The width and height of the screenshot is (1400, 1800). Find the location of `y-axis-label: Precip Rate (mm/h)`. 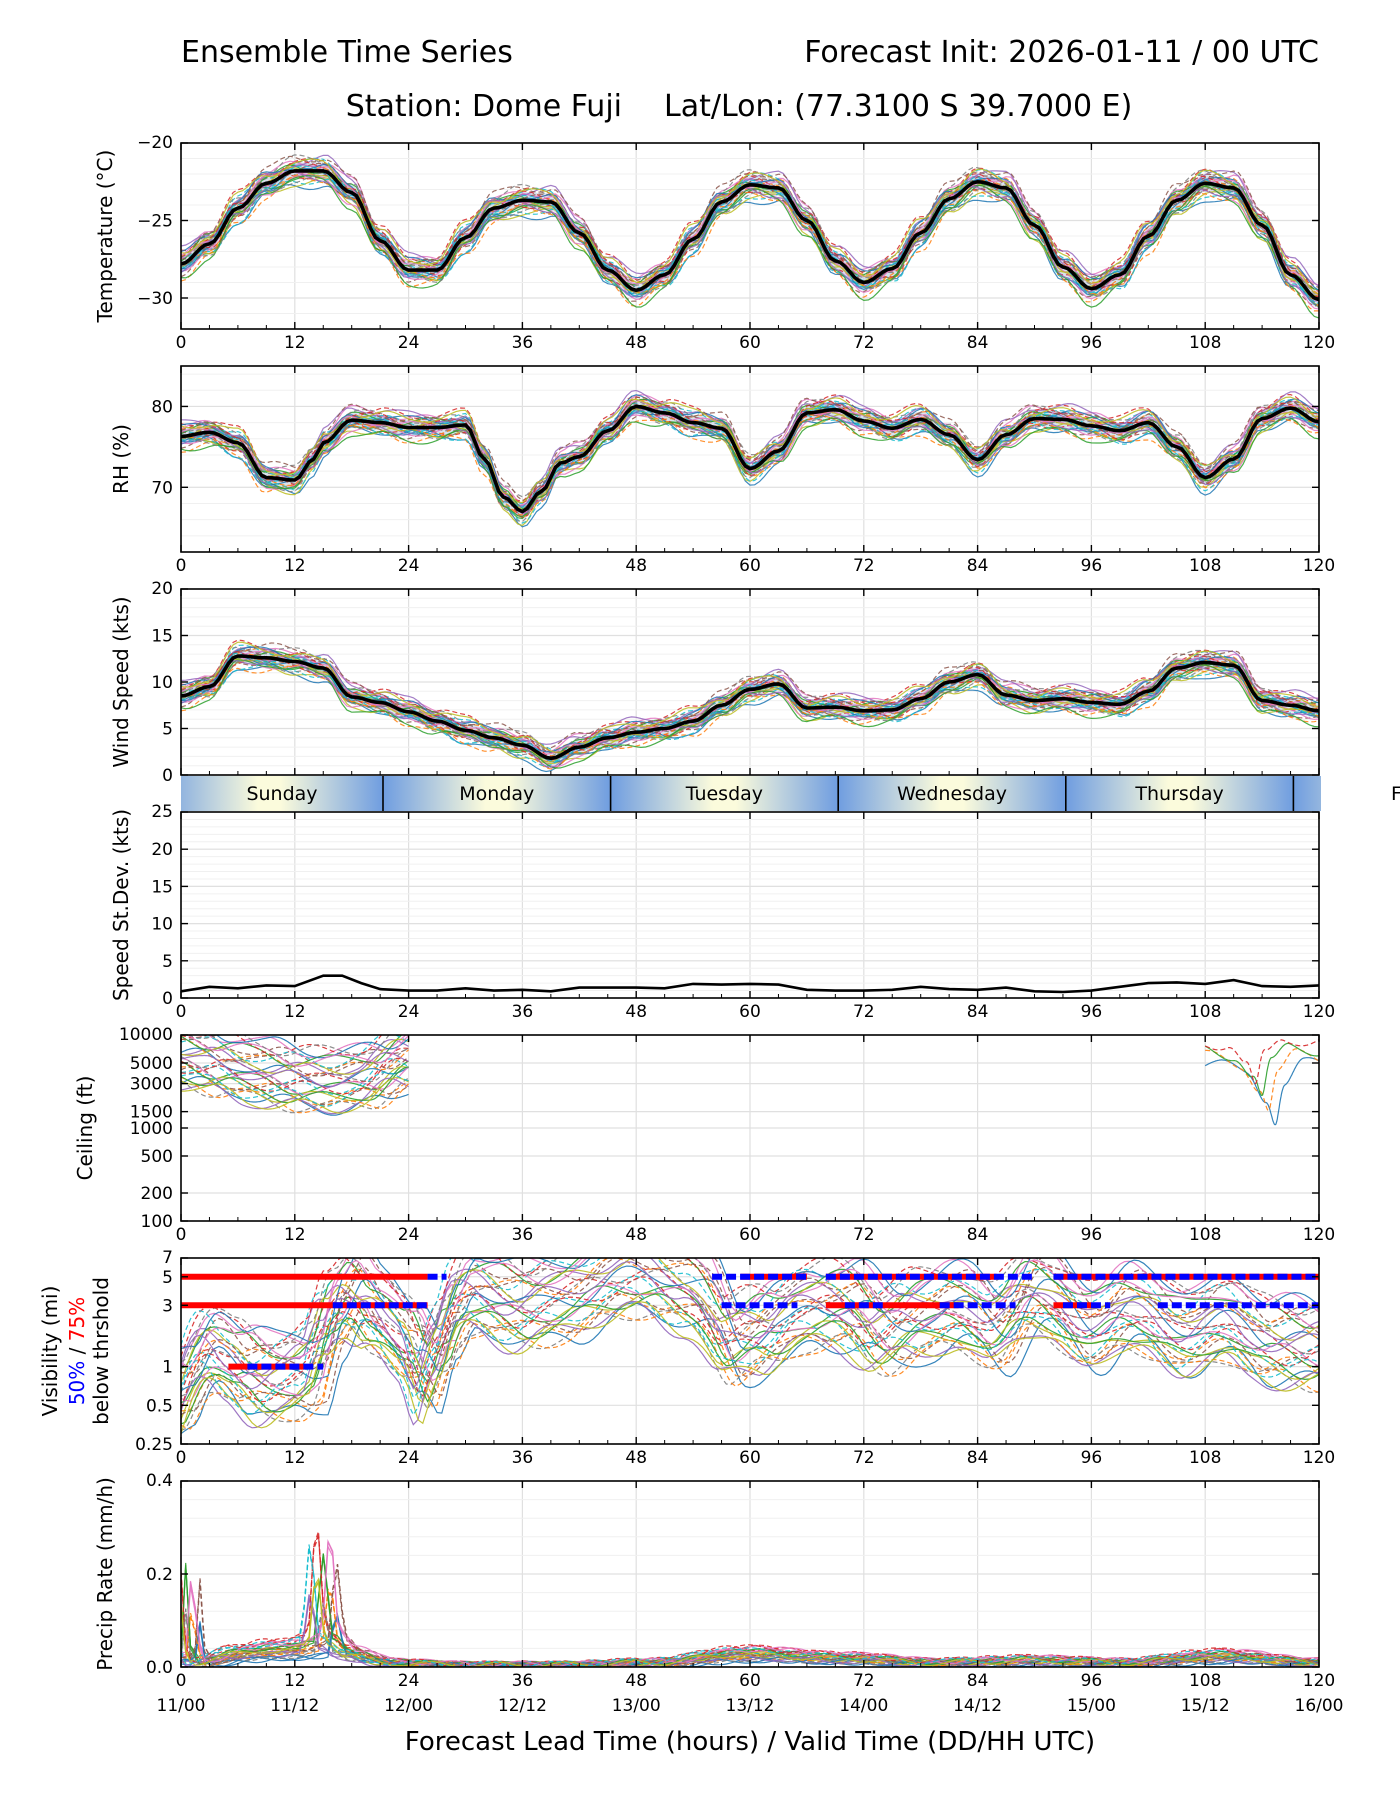

y-axis-label: Precip Rate (mm/h) is located at coordinates (105, 1574).